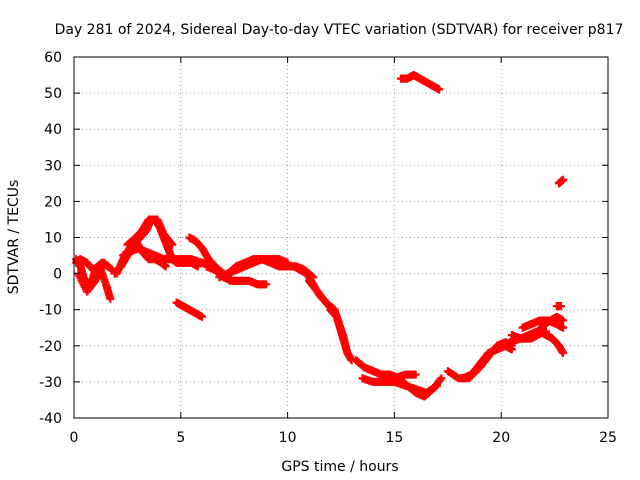 The width and height of the screenshot is (640, 480). What do you see at coordinates (394, 438) in the screenshot?
I see `x-tick-label: 15` at bounding box center [394, 438].